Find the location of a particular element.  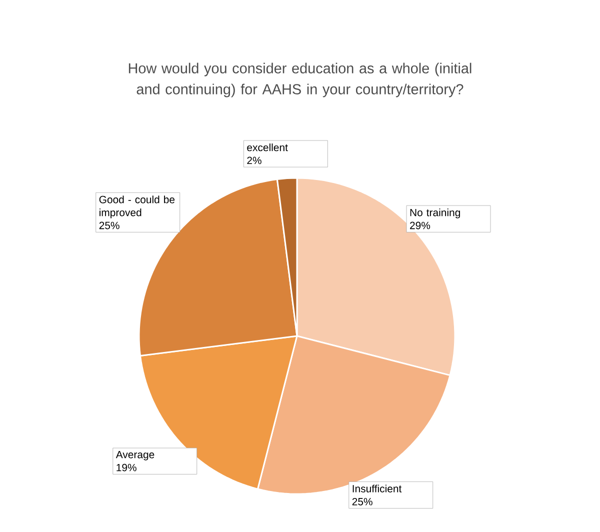

slice-label: Good - could be improved is located at coordinates (137, 207).